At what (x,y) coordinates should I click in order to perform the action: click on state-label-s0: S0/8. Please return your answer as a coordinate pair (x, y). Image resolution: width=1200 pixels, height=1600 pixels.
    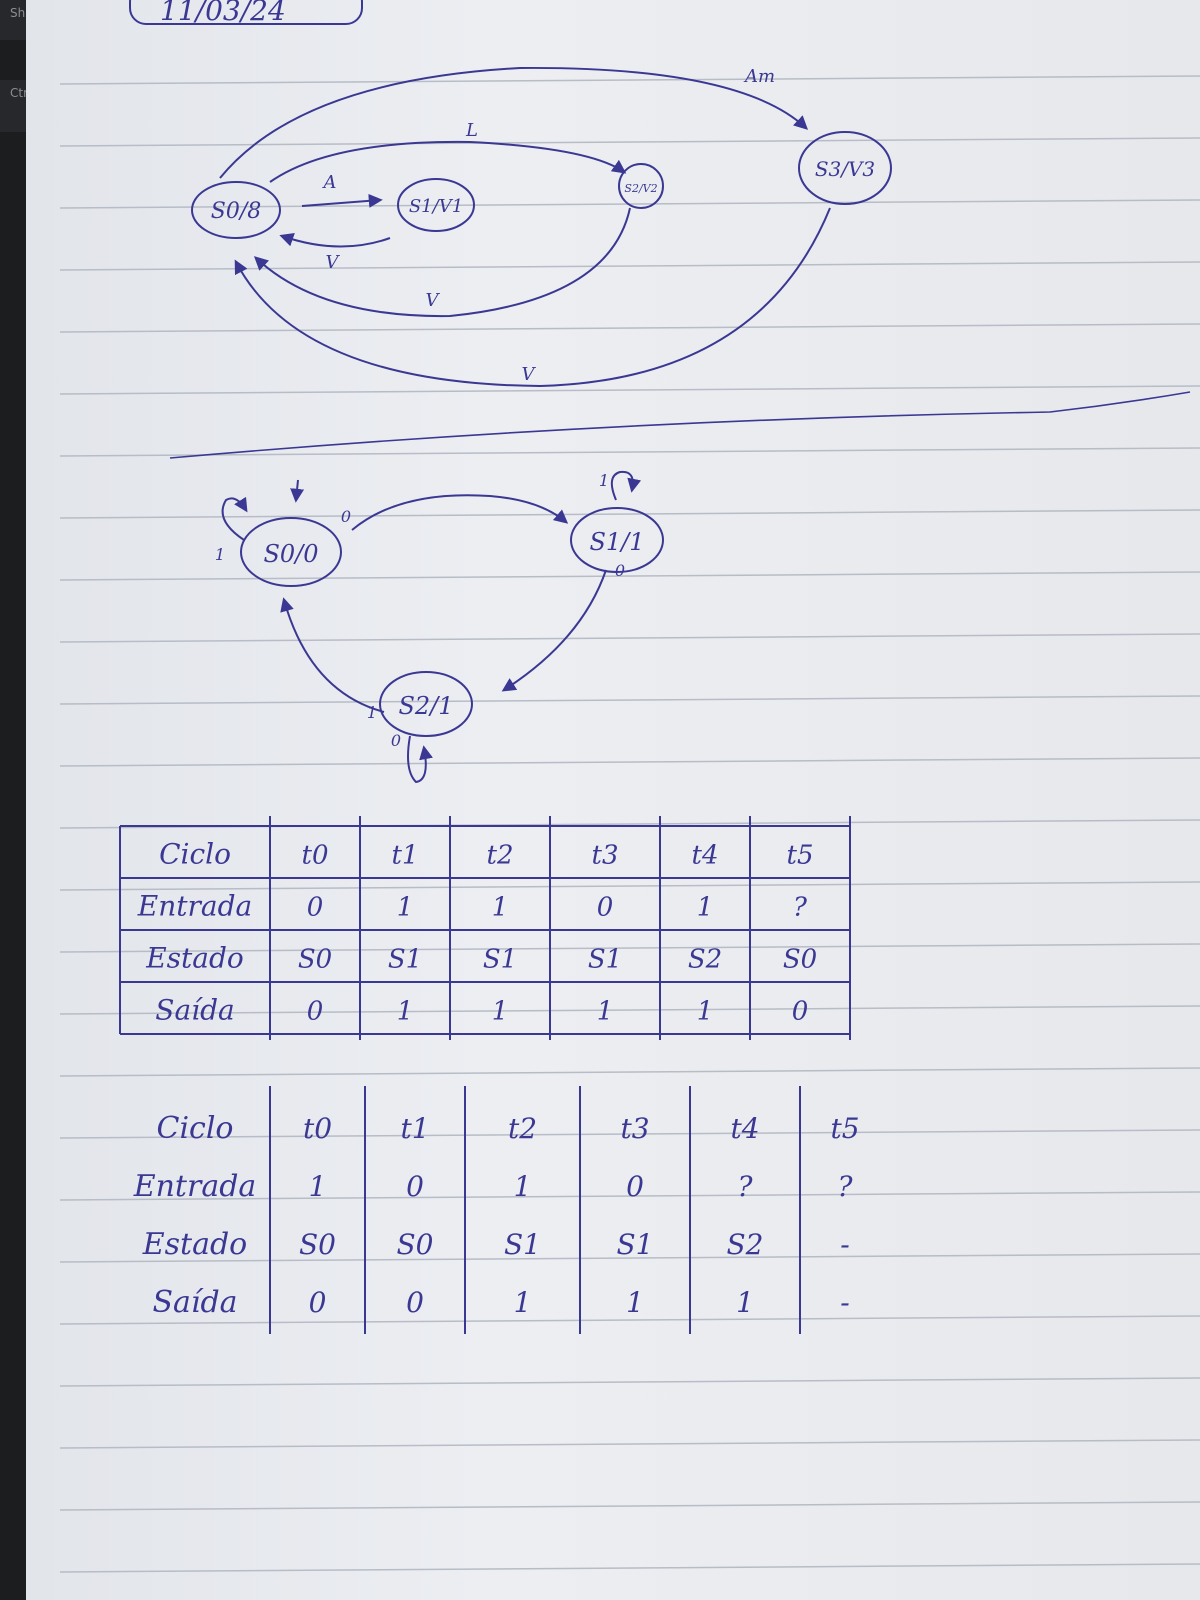
    Looking at the image, I should click on (236, 211).